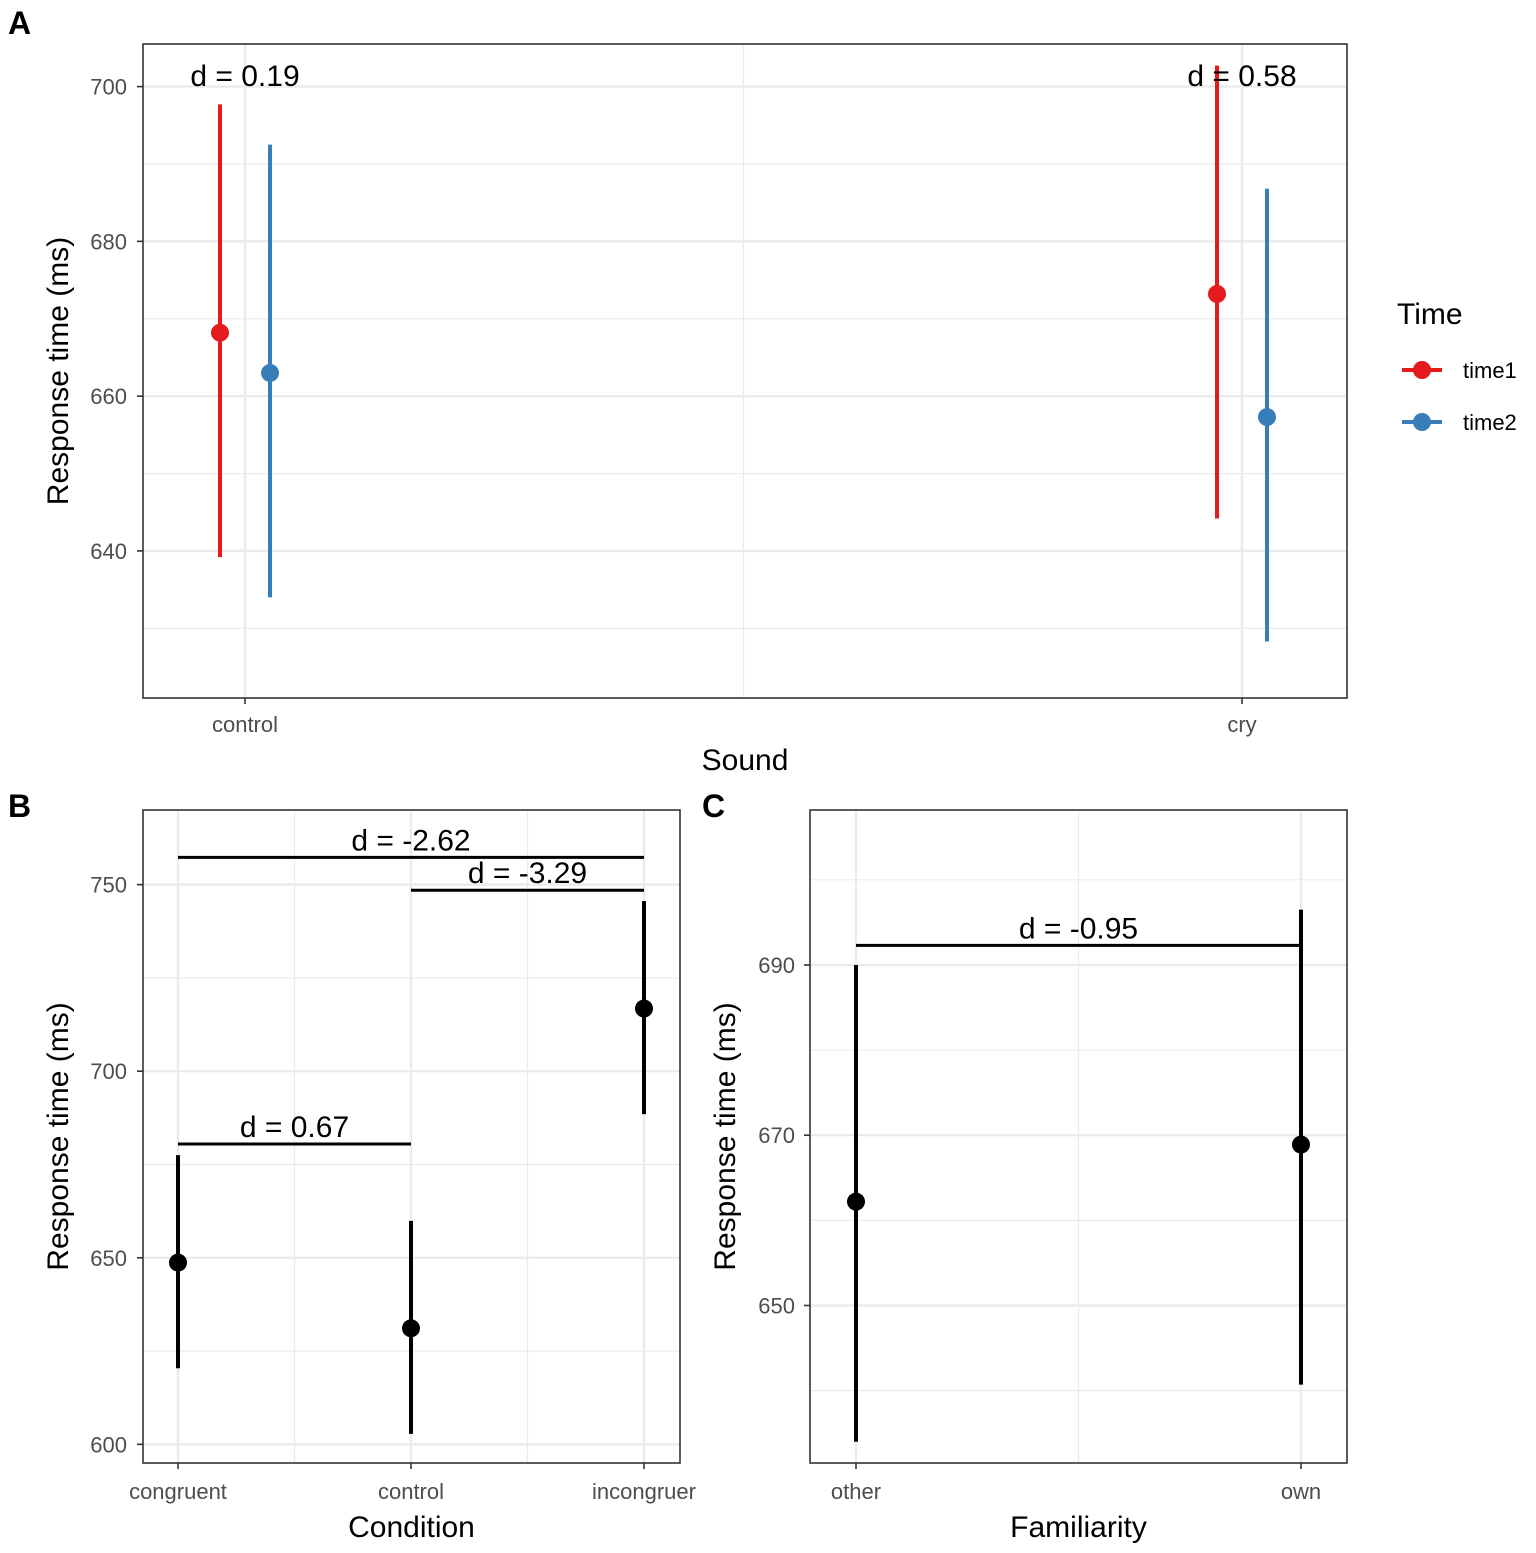 This screenshot has height=1553, width=1536. What do you see at coordinates (713, 806) in the screenshot?
I see `panel-letter: C` at bounding box center [713, 806].